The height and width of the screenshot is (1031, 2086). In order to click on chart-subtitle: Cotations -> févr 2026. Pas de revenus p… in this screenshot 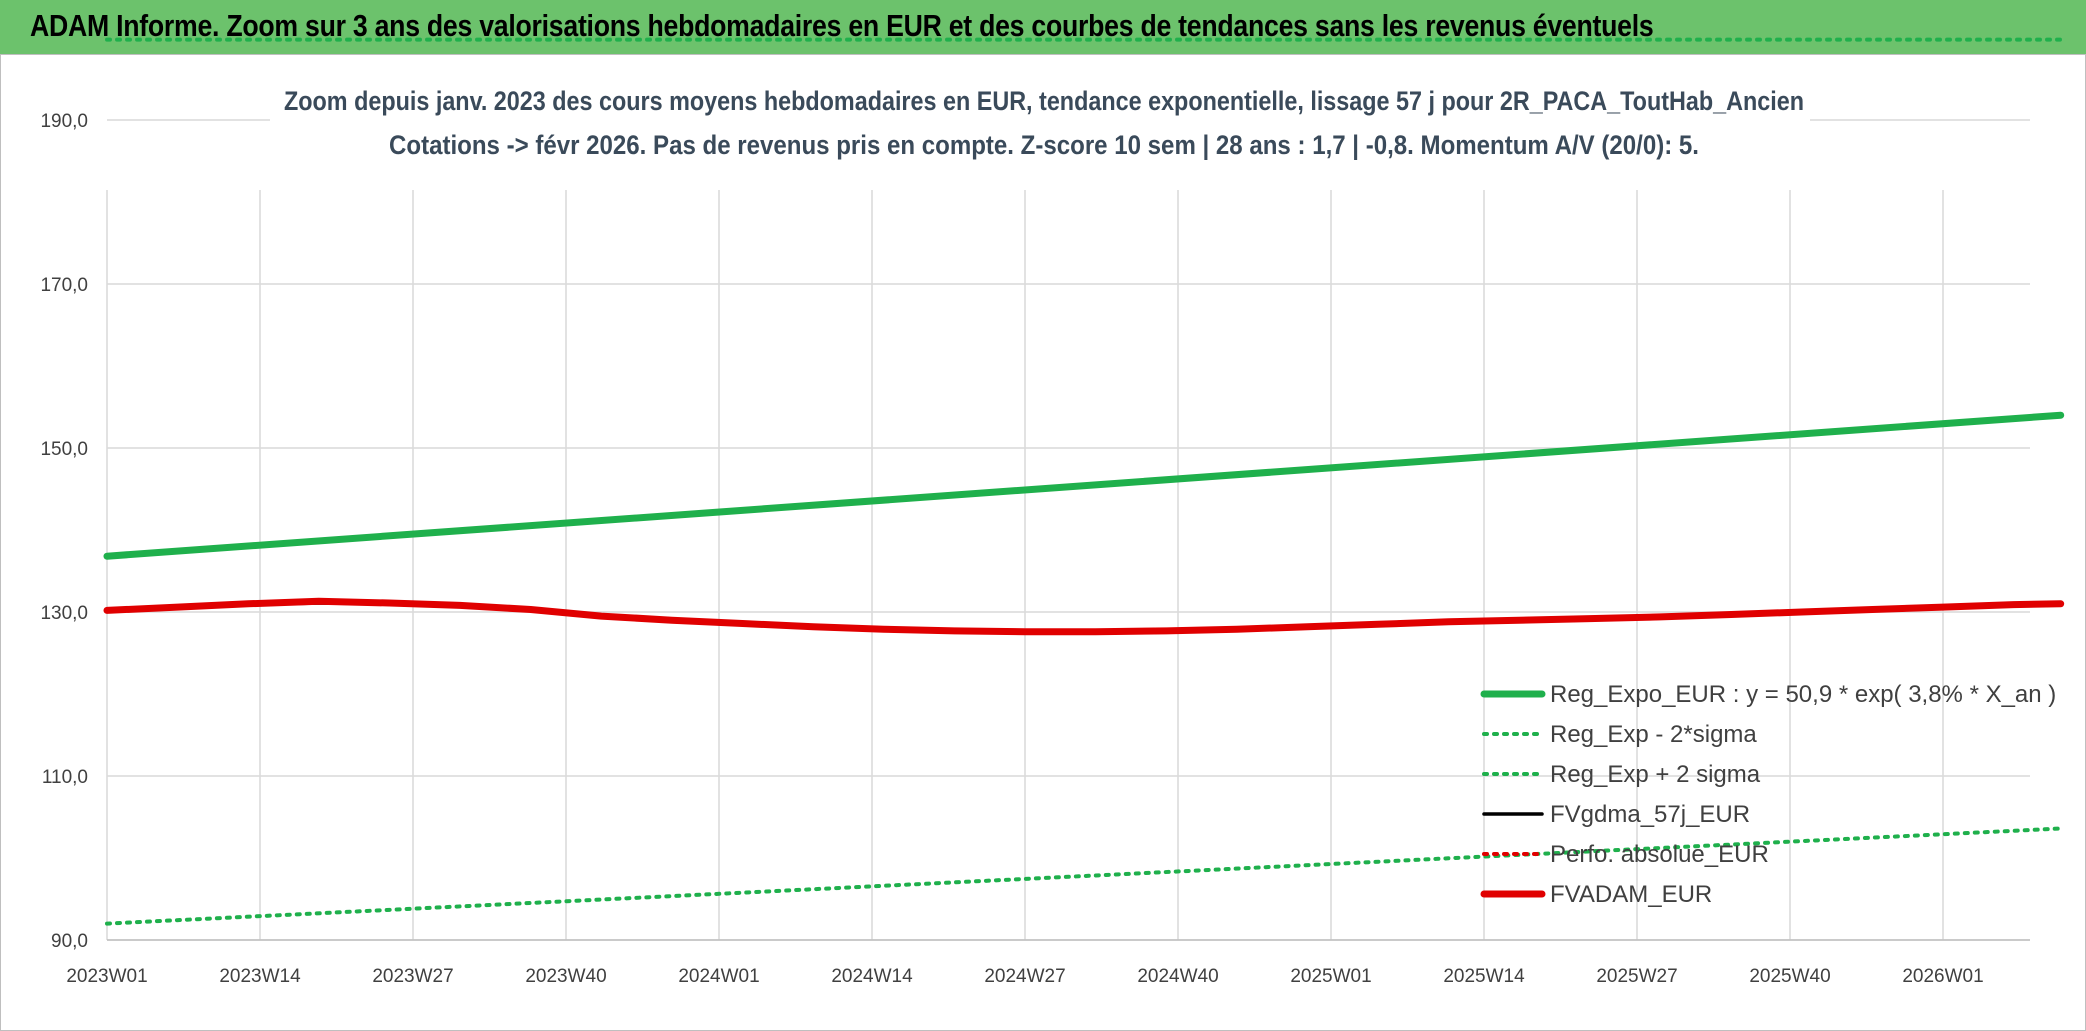, I will do `click(1044, 145)`.